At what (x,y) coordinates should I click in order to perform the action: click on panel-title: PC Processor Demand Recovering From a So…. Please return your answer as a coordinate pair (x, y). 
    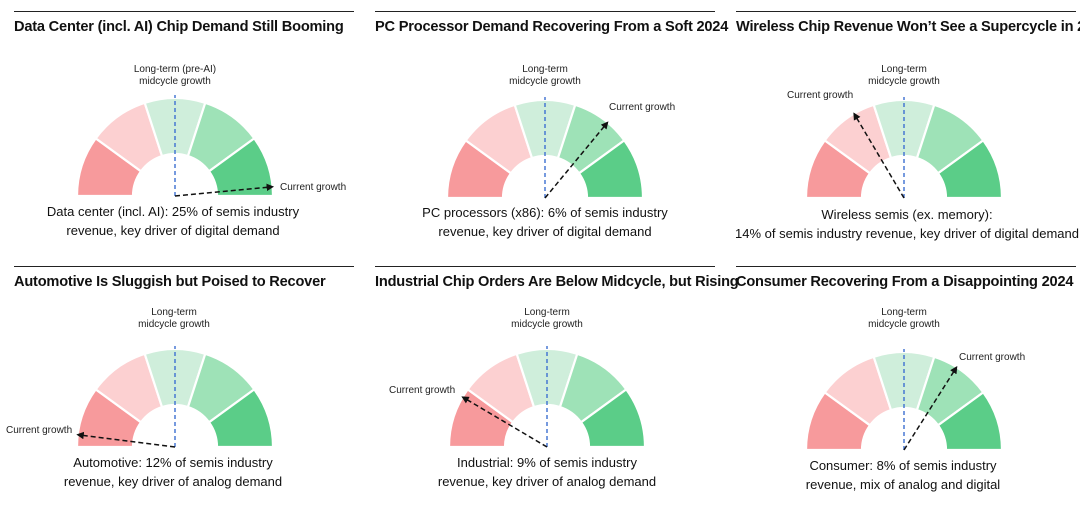
    Looking at the image, I should click on (552, 27).